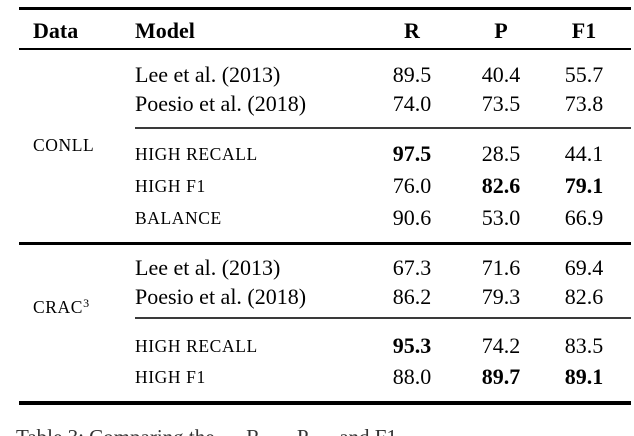  I want to click on precision-cell: 82.6, so click(501, 185).